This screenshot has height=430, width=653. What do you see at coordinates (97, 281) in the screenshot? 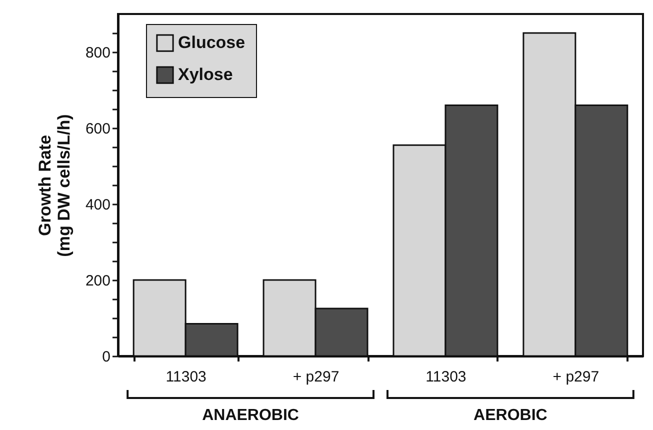
I see `y-tick-label: 200` at bounding box center [97, 281].